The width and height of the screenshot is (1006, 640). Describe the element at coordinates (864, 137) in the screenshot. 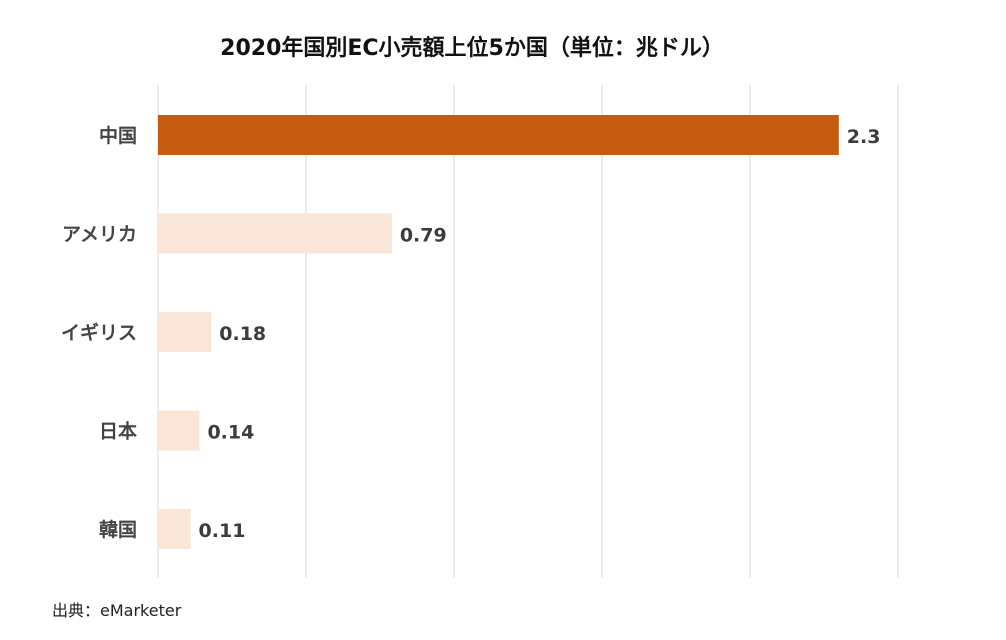

I see `value-label: 2.3` at that location.